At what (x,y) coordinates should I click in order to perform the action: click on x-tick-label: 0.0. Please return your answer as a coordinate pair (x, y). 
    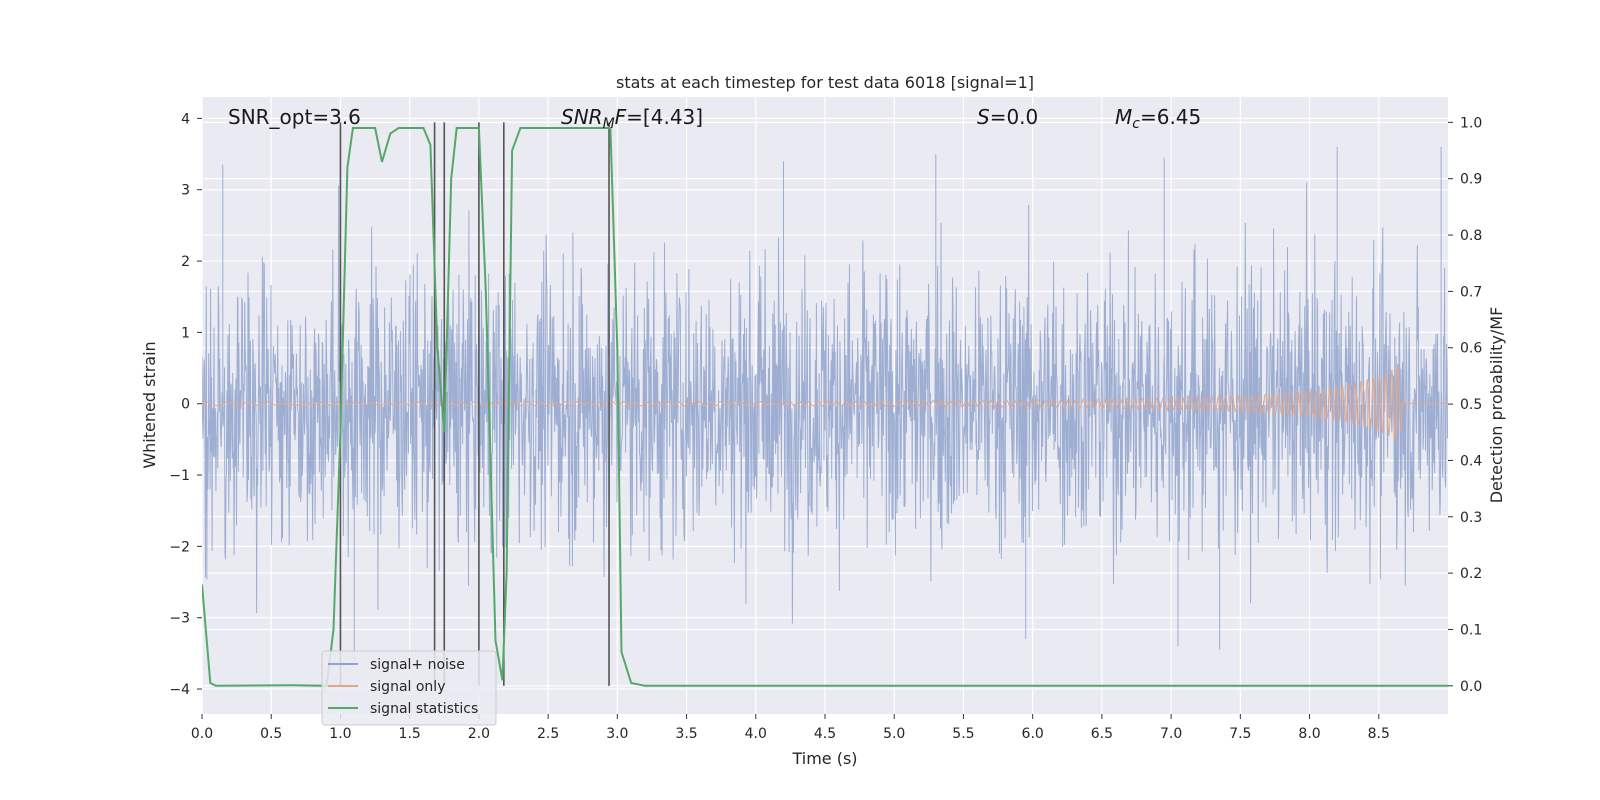
    Looking at the image, I should click on (202, 734).